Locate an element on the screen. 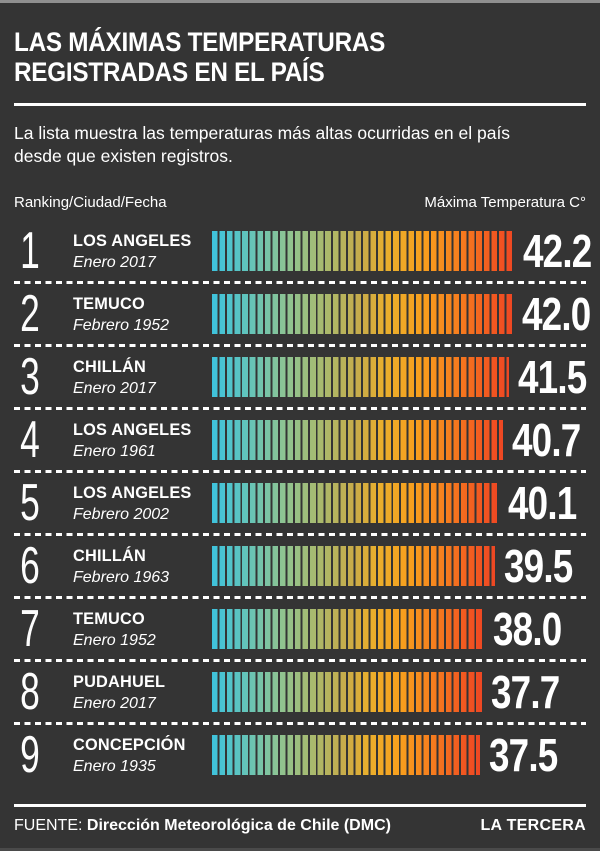  table-row: 9 CONCEPCIÓN Enero 1935 37.5 is located at coordinates (300, 755).